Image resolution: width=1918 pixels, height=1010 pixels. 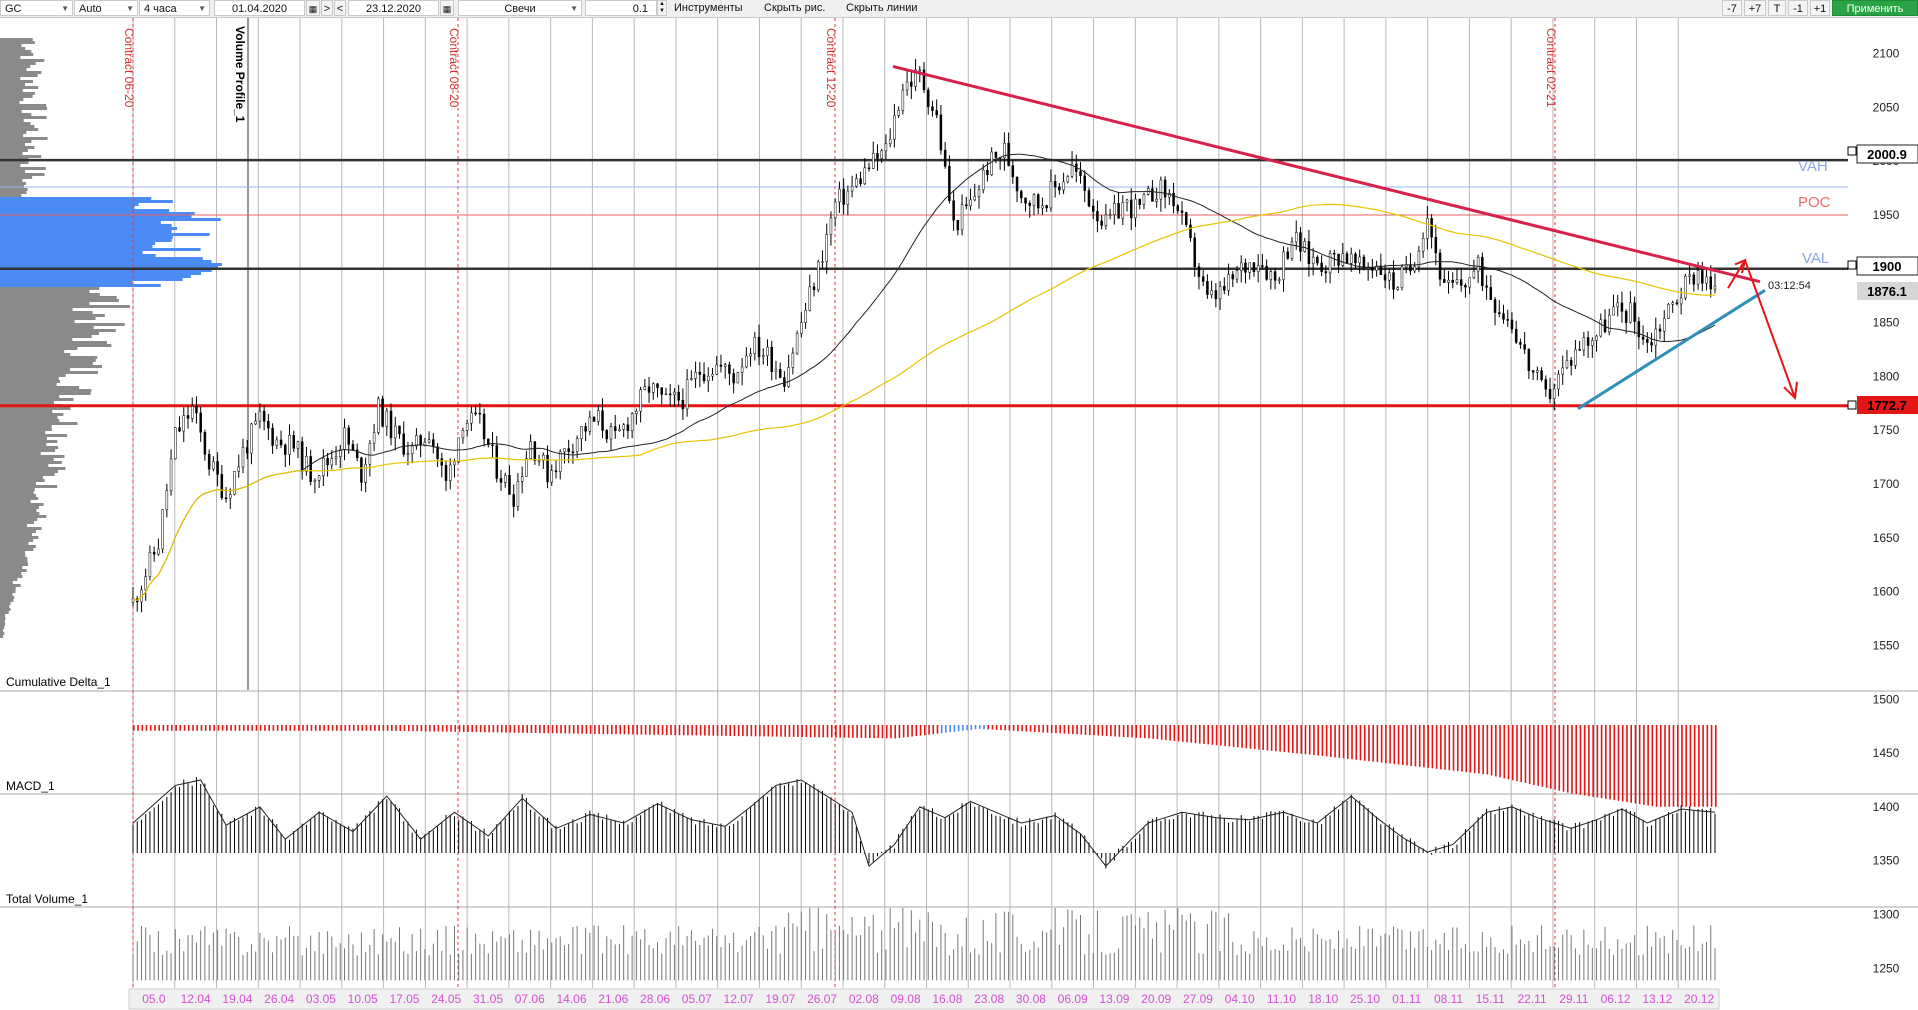 I want to click on tools-menu: Инструменты, so click(x=712, y=8).